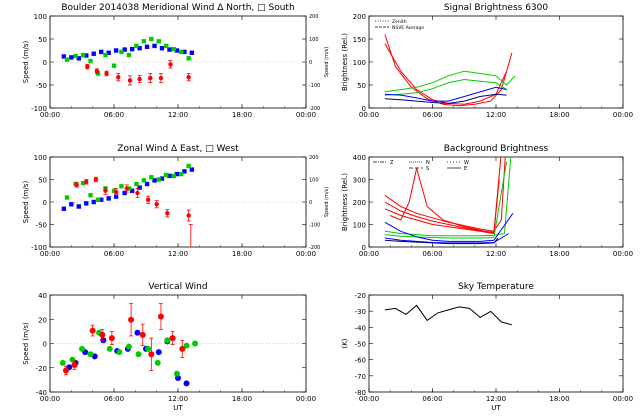  Describe the element at coordinates (360, 393) in the screenshot. I see `y-tick-label: -80` at that location.